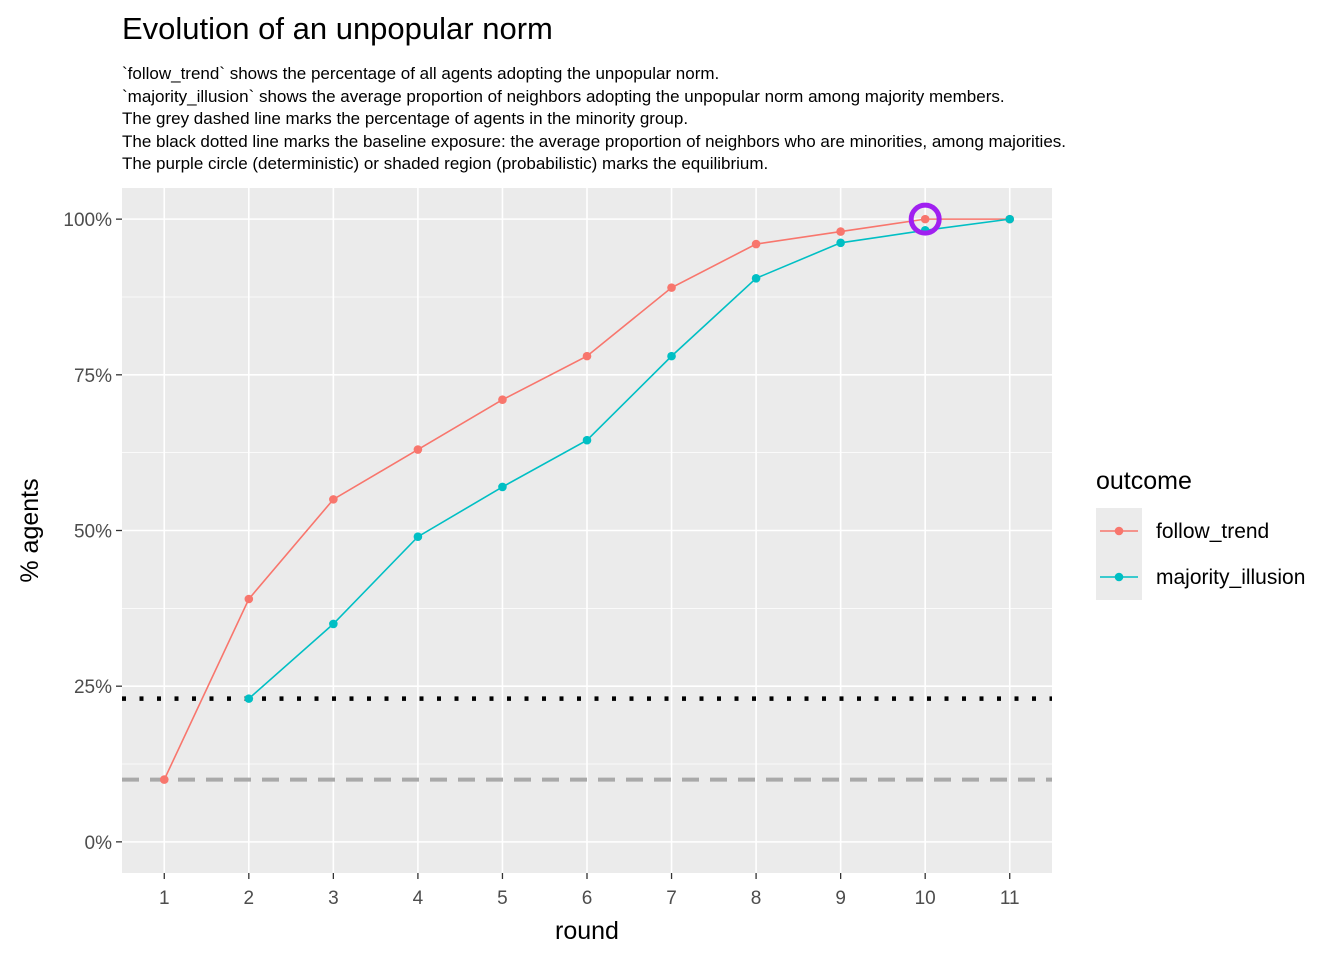  What do you see at coordinates (93, 532) in the screenshot?
I see `y-tick-label: 50%` at bounding box center [93, 532].